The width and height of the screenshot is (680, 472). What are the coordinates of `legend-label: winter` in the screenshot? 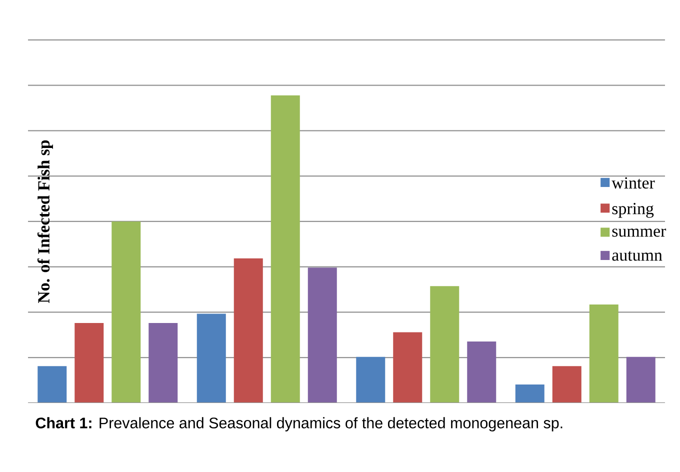 It's located at (633, 183).